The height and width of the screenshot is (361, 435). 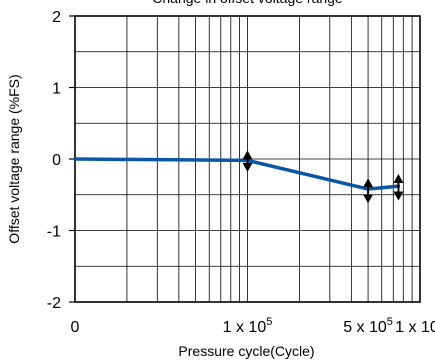 I want to click on x-axis-title: Pressure cycle(Cycle), so click(x=246, y=351).